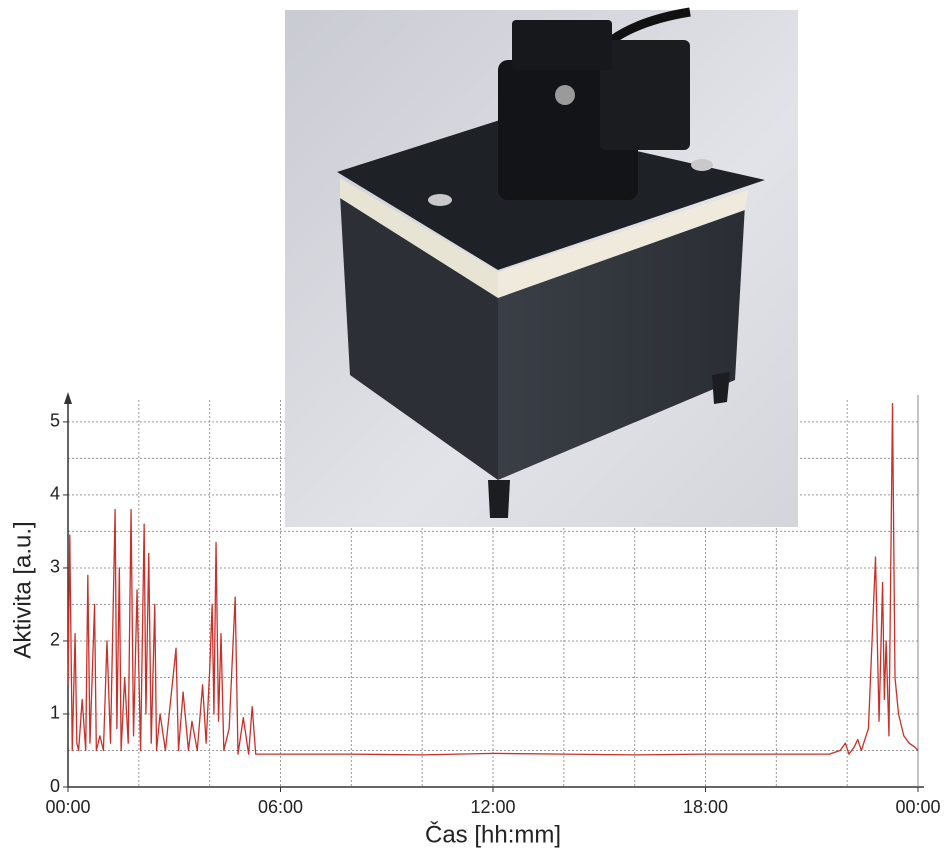  Describe the element at coordinates (565, 95) in the screenshot. I see `camera-screw` at that location.